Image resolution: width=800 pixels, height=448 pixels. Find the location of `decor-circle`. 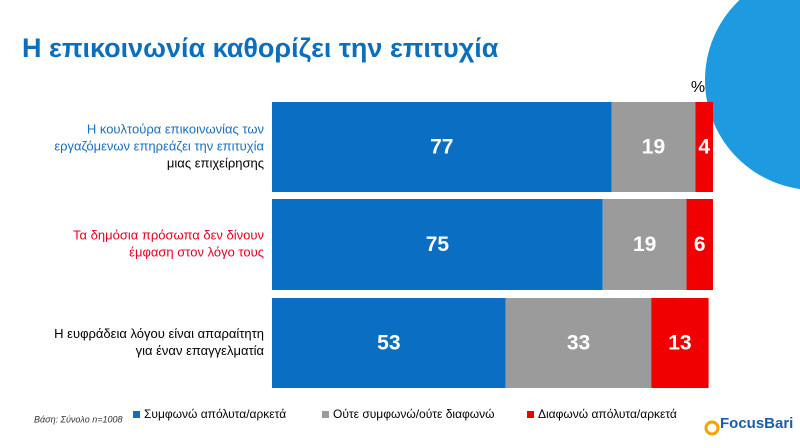

decor-circle is located at coordinates (752, 94).